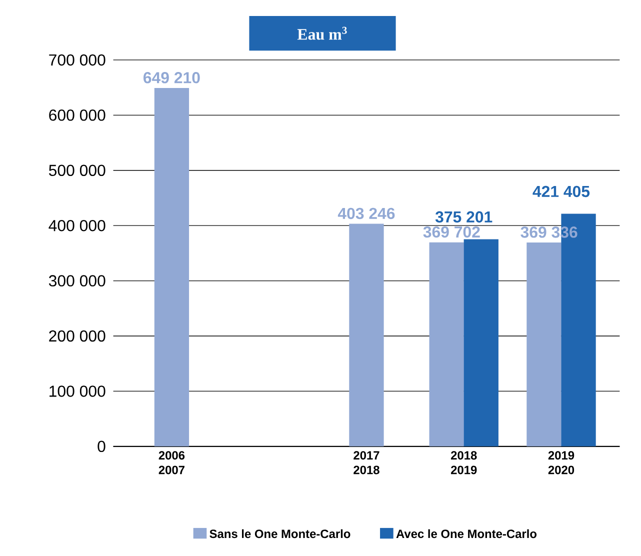 The width and height of the screenshot is (641, 556). What do you see at coordinates (77, 336) in the screenshot?
I see `y-tick-label: 200 000` at bounding box center [77, 336].